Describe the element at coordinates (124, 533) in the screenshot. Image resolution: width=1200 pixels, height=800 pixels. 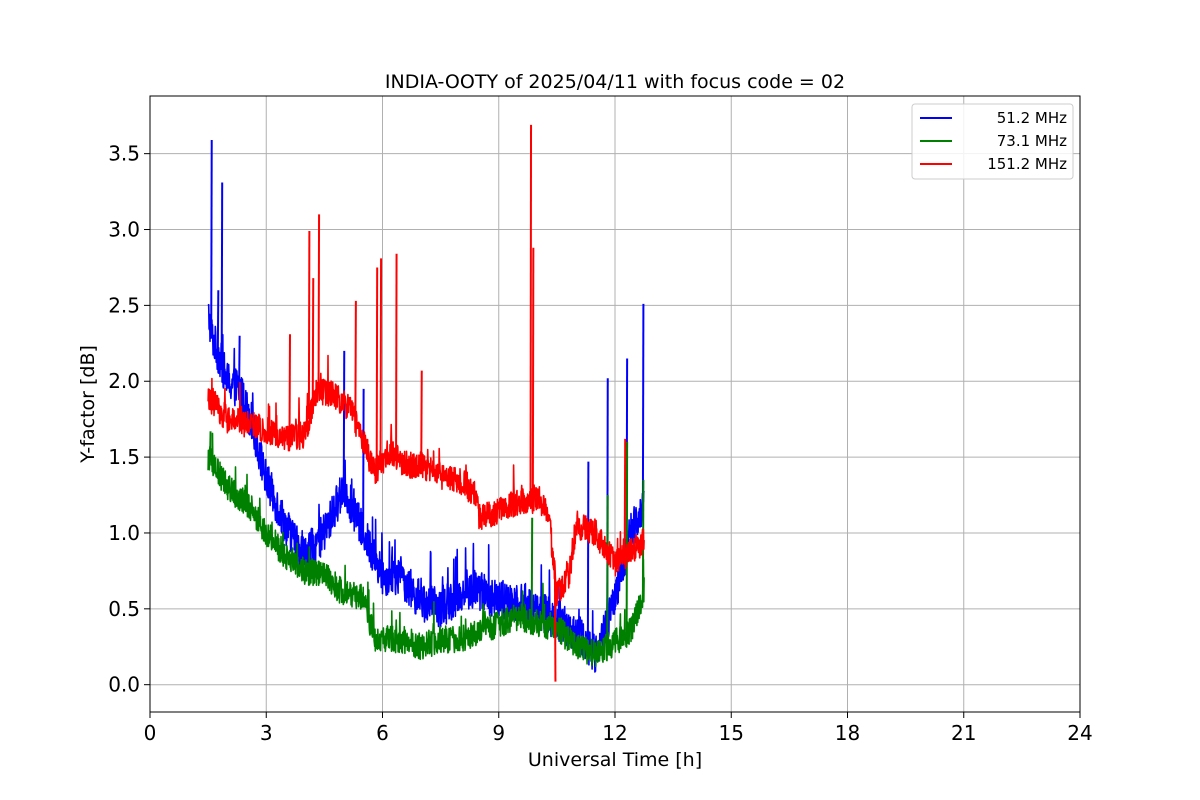
I see `y-tick-label: 1.0` at that location.